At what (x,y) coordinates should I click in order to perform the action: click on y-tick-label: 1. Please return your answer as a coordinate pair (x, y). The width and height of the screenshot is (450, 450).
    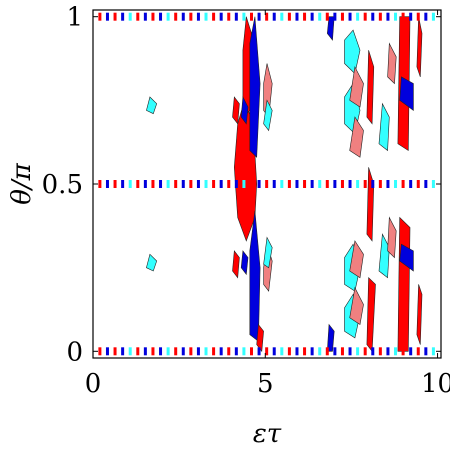
    Looking at the image, I should click on (74, 18).